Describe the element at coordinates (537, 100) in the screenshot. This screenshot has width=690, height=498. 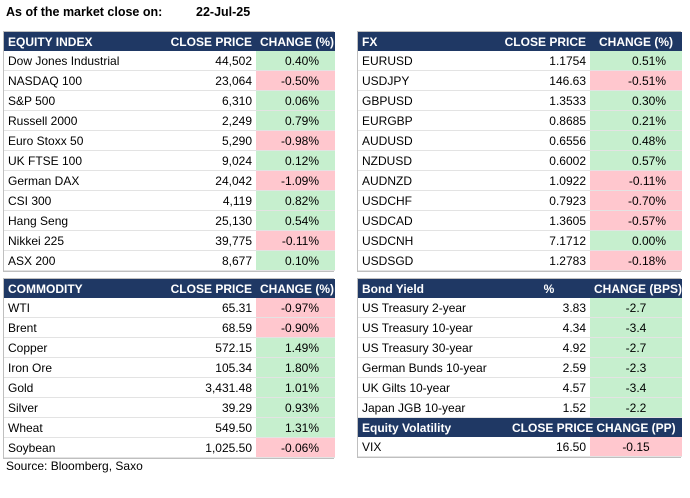
I see `row-value: 1.3533` at that location.